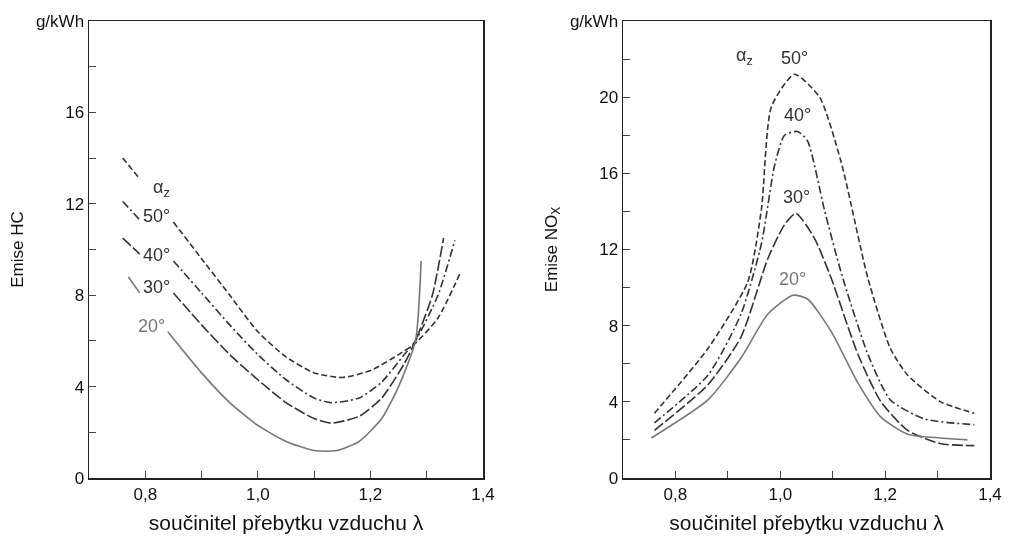 This screenshot has height=552, width=1014. What do you see at coordinates (609, 98) in the screenshot?
I see `y-tick-label: 20` at bounding box center [609, 98].